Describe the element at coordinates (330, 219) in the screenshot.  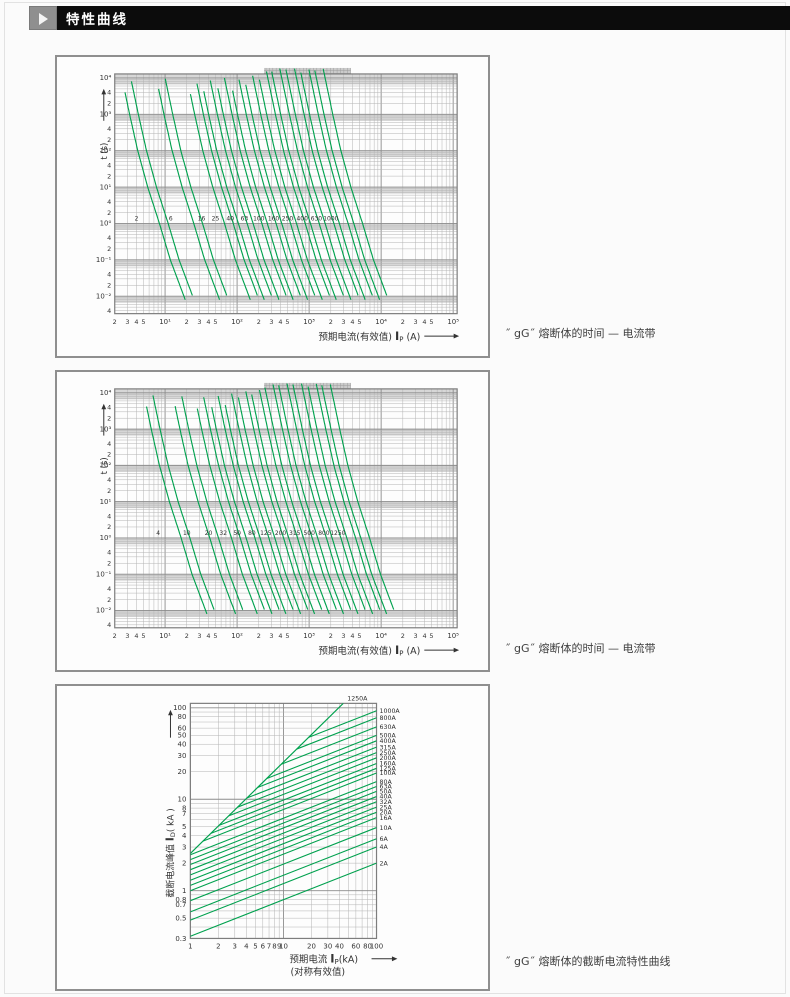
I see `svg-text: 1000` at that location.